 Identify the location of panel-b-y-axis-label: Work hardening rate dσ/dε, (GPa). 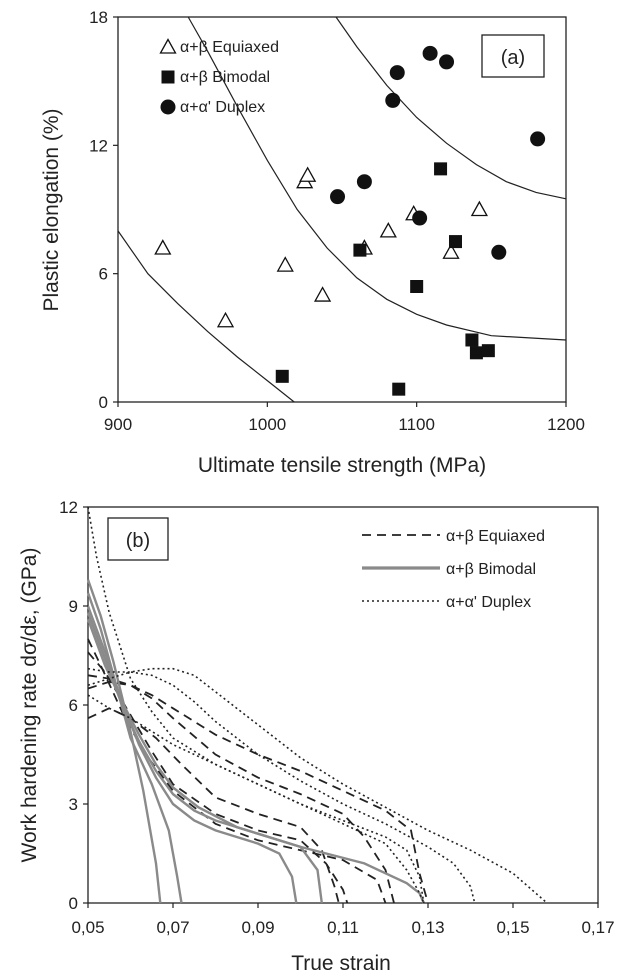
(29, 705).